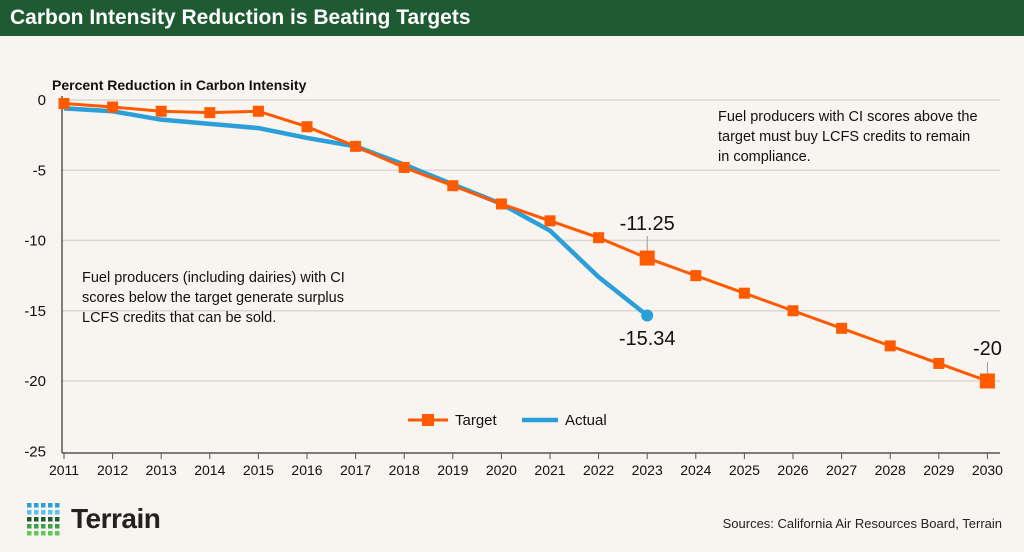 The width and height of the screenshot is (1024, 552). Describe the element at coordinates (987, 349) in the screenshot. I see `data-label: -20` at that location.